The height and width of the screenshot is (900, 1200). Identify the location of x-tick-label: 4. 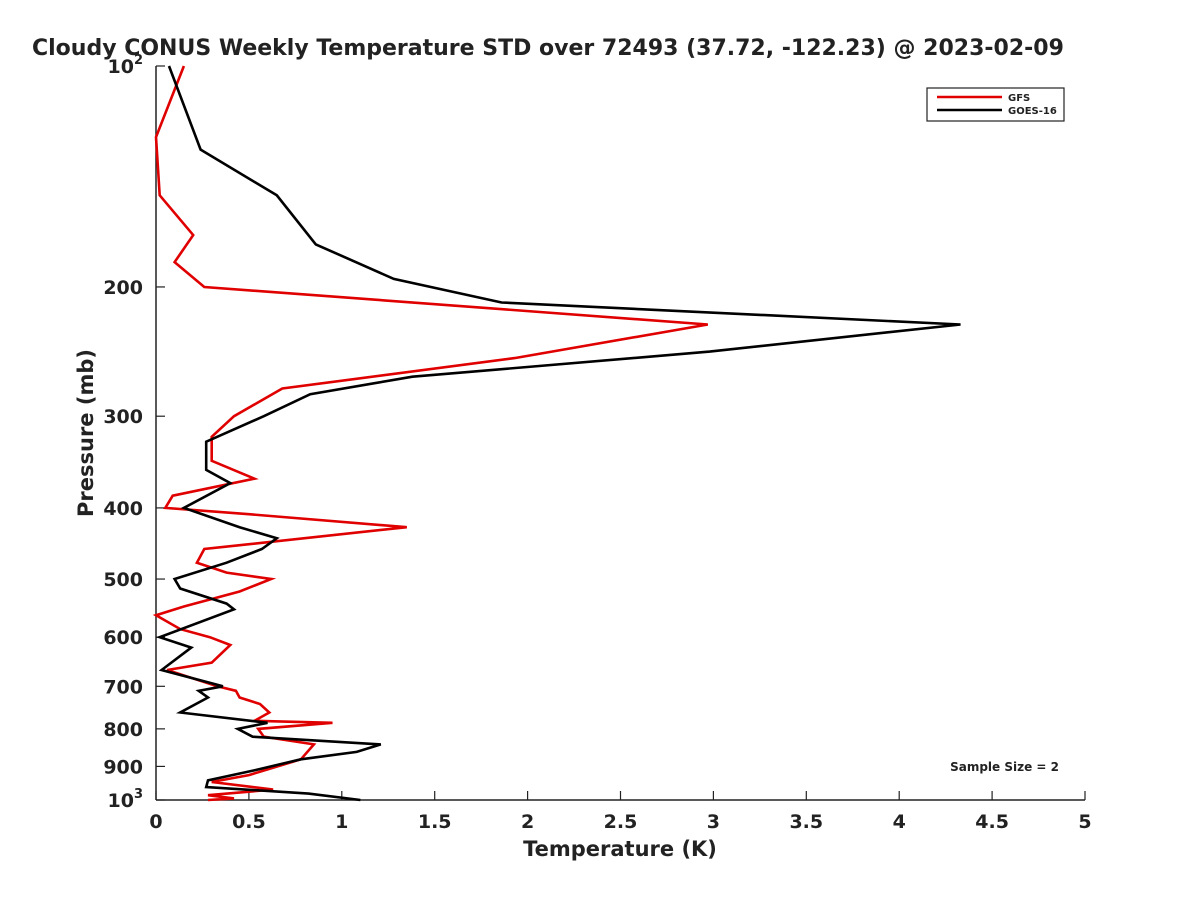
(899, 822).